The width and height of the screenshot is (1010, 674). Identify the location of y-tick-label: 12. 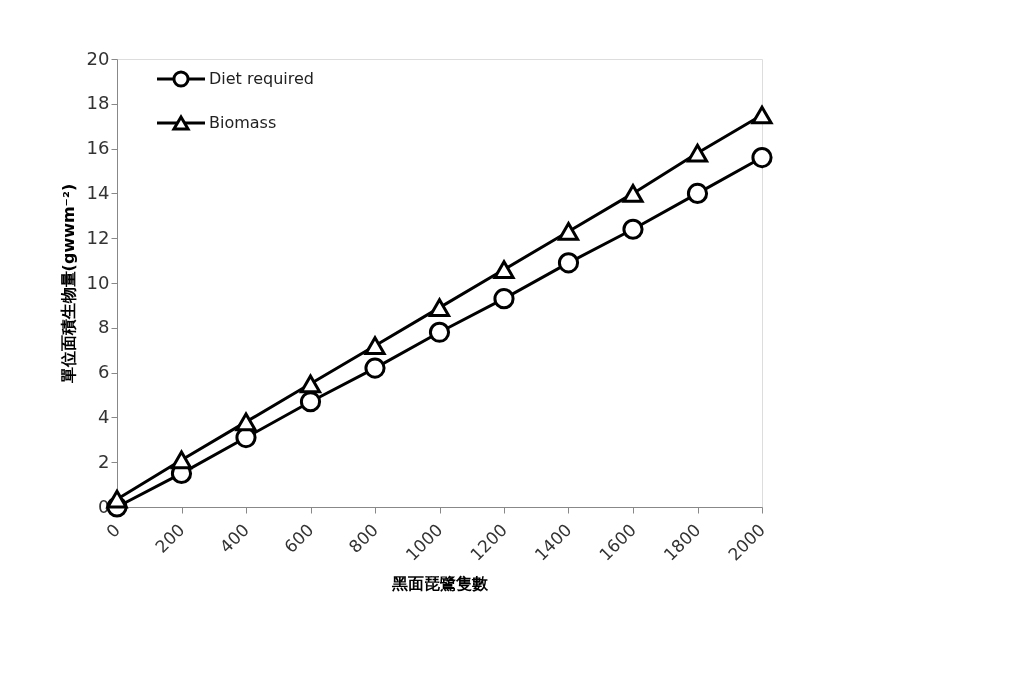
(98, 237).